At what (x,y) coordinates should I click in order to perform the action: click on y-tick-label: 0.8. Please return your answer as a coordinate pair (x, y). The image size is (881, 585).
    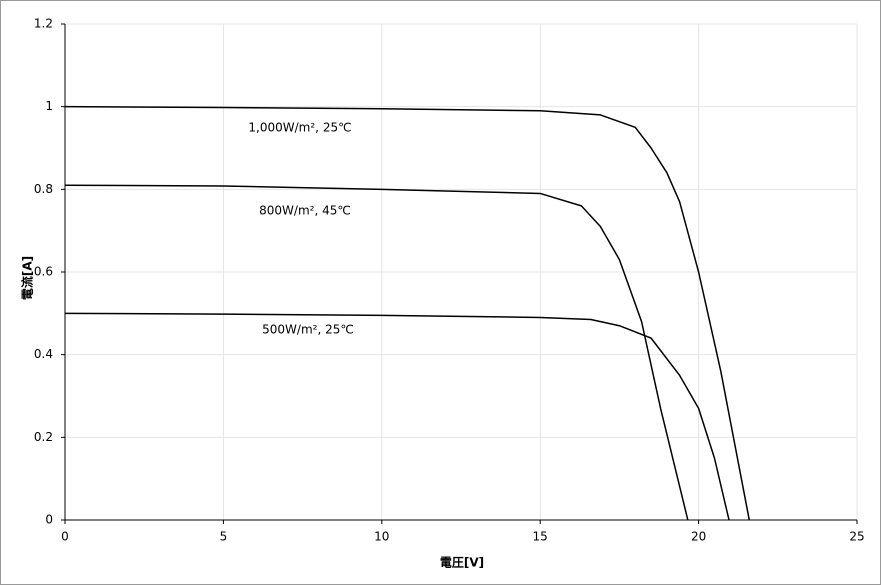
    Looking at the image, I should click on (43, 189).